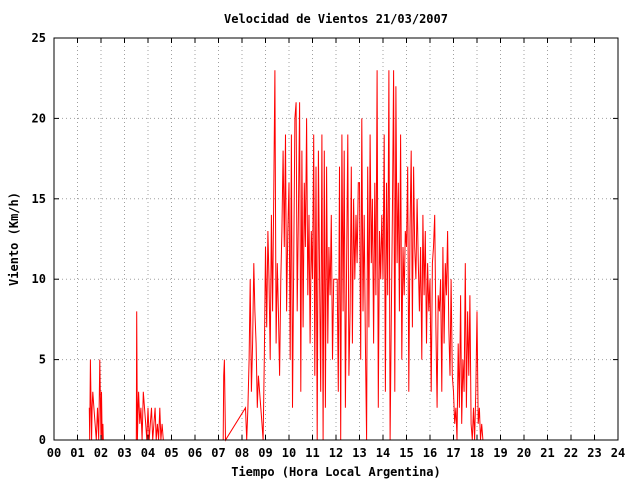 The height and width of the screenshot is (480, 640). Describe the element at coordinates (39, 239) in the screenshot. I see `y-tick-labels: 0 5 10 15 20 25` at that location.